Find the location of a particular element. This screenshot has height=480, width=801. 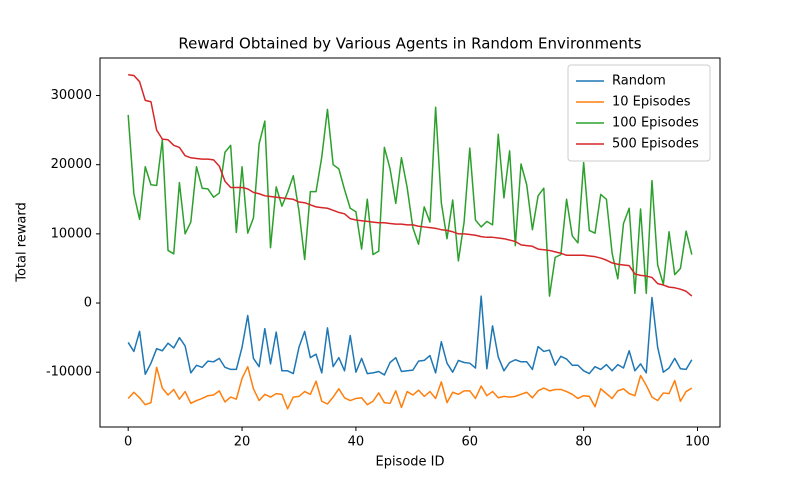

y-tick-label: 0 is located at coordinates (88, 303).